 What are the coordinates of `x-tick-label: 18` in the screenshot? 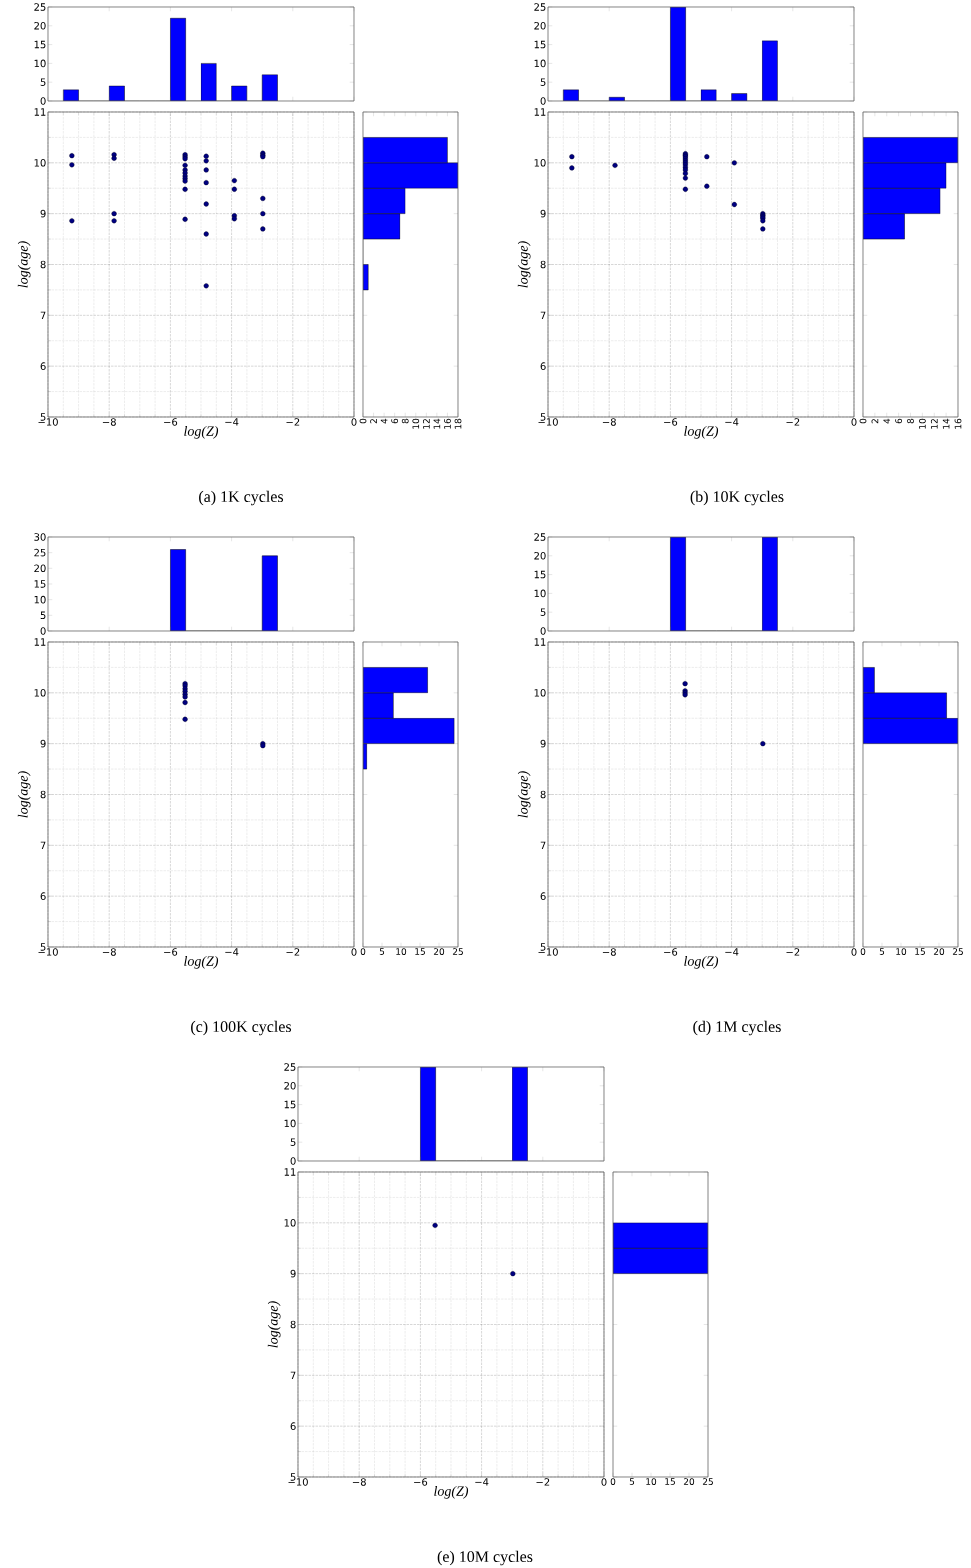 It's located at (458, 423).